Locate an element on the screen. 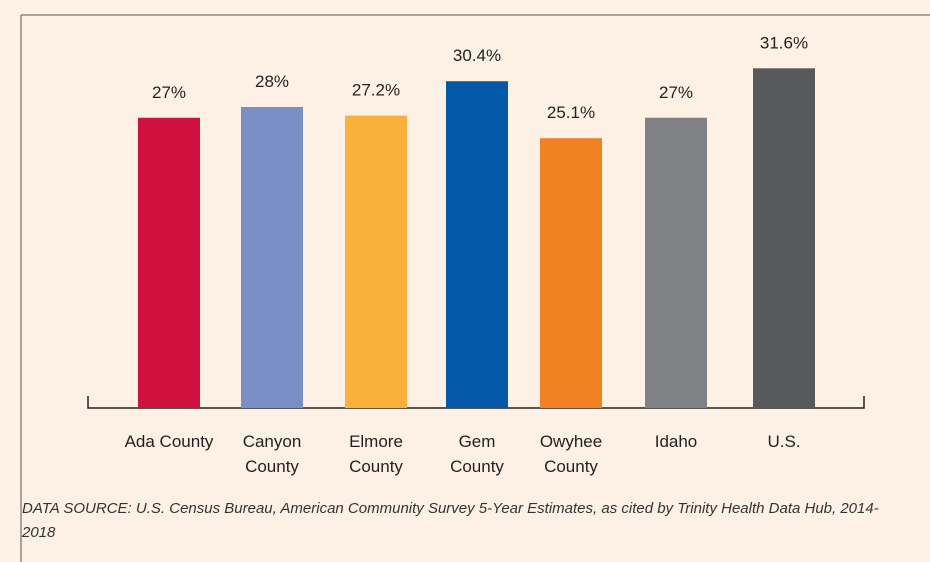 The height and width of the screenshot is (562, 930). value-label: 25.1% is located at coordinates (571, 112).